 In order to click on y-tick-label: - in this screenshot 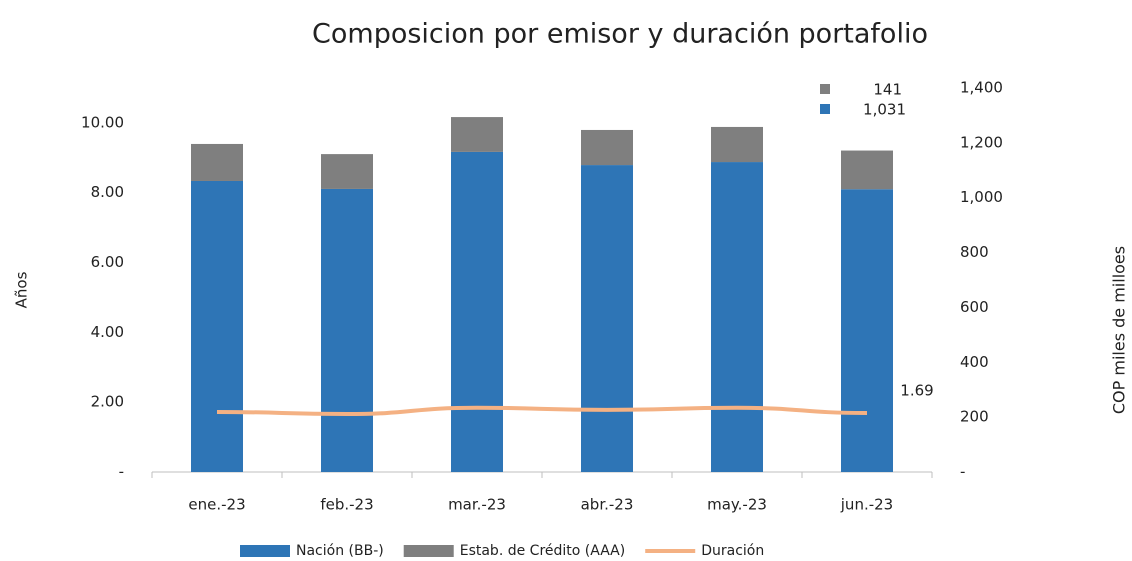, I will do `click(121, 472)`.